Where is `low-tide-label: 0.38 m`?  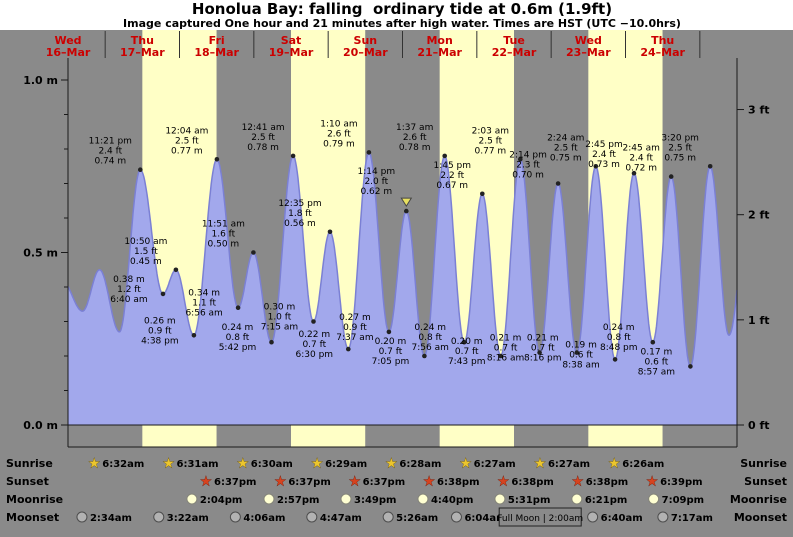
low-tide-label: 0.38 m is located at coordinates (129, 280).